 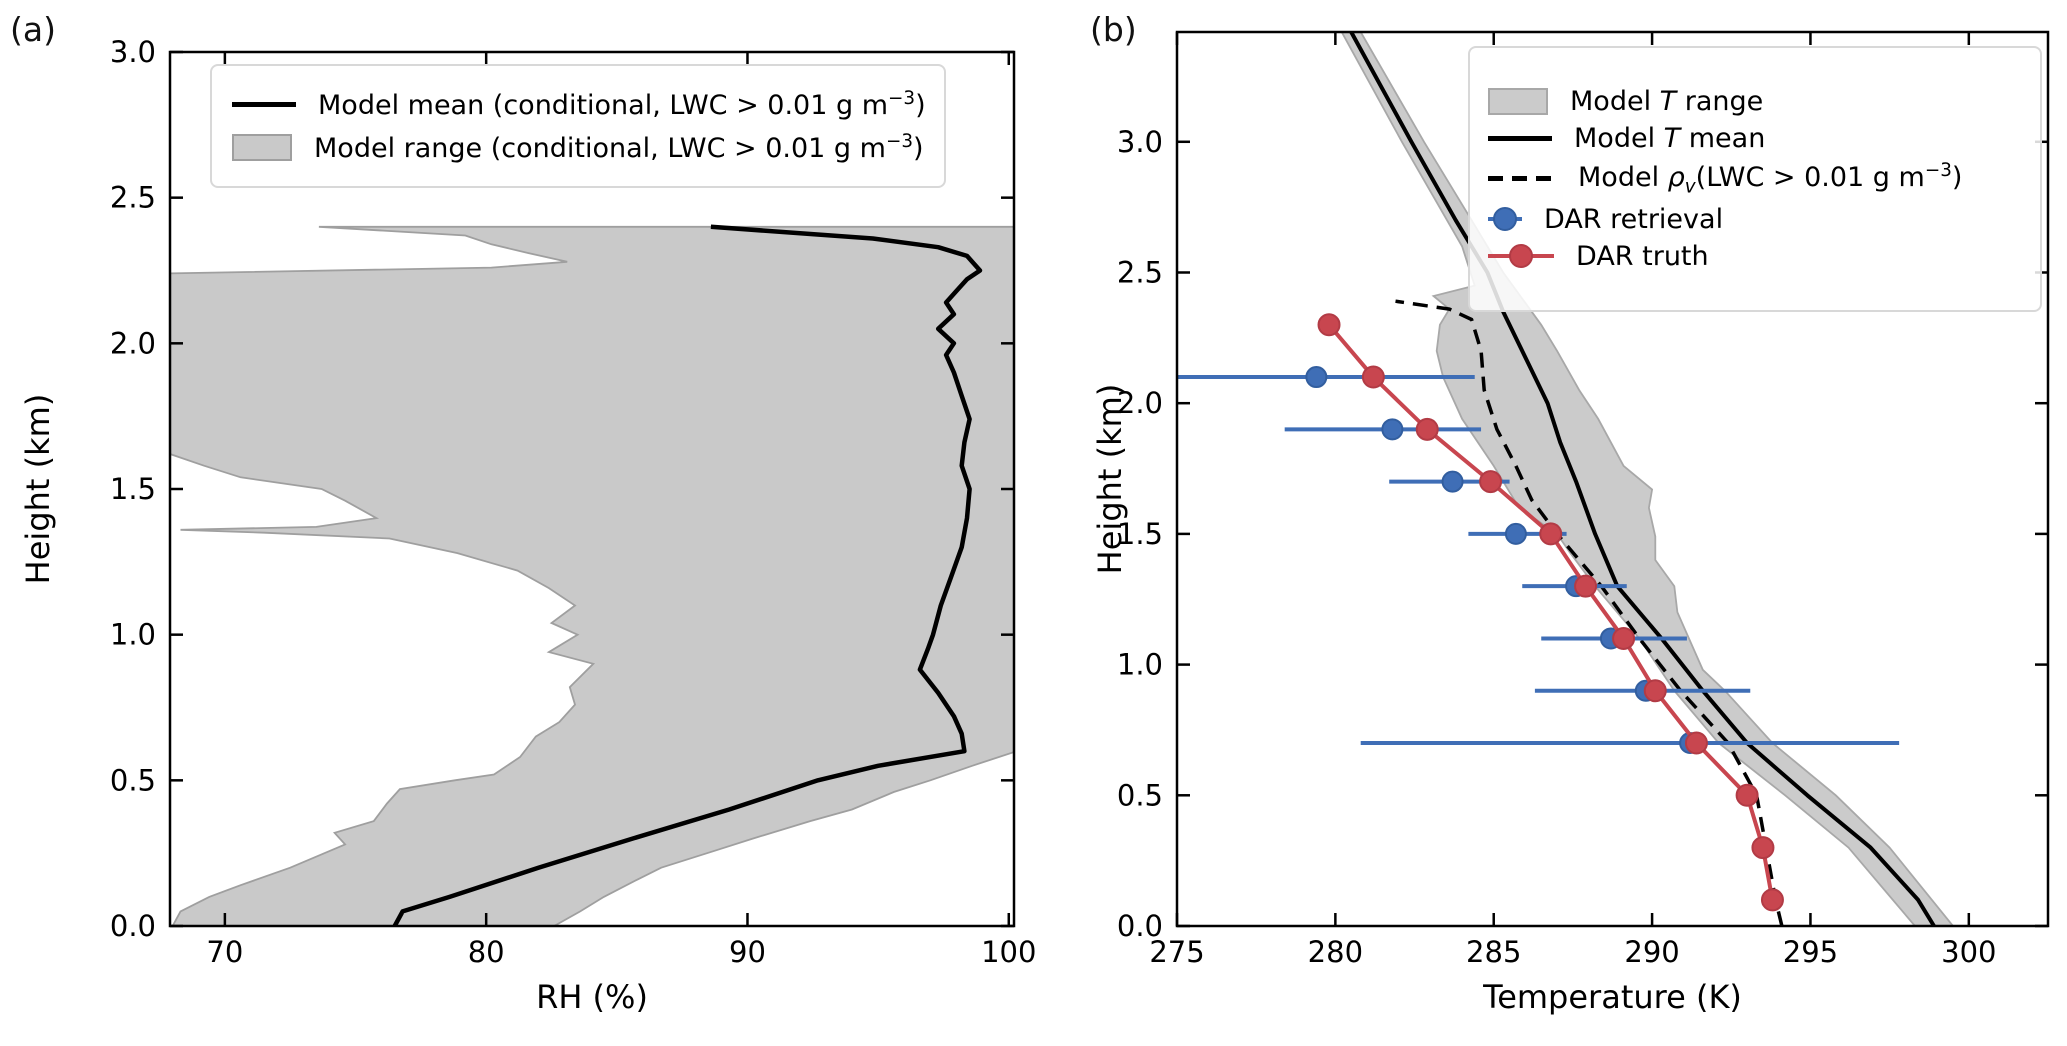 I want to click on x-tick-label: 300, so click(x=1968, y=952).